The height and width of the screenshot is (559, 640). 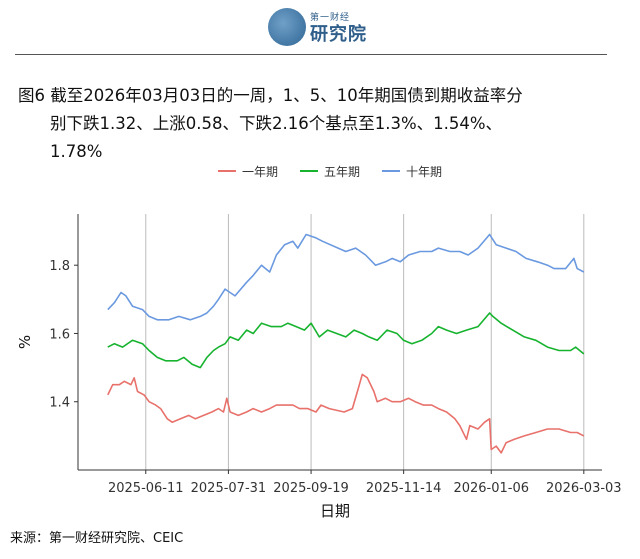 What do you see at coordinates (338, 34) in the screenshot?
I see `logo-main-text: 研究院` at bounding box center [338, 34].